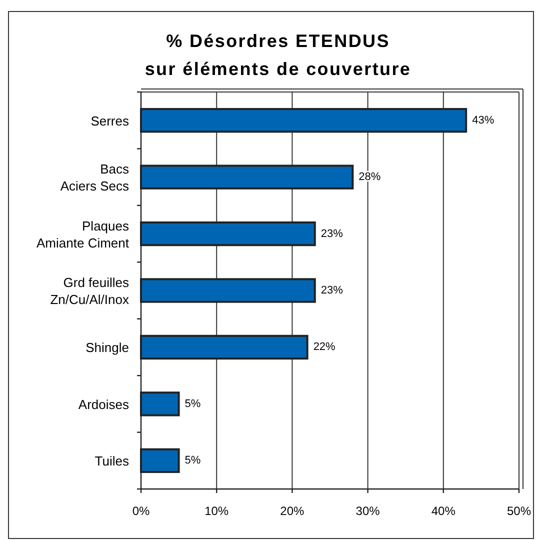  What do you see at coordinates (104, 404) in the screenshot?
I see `y-tick-label: Ardoises` at bounding box center [104, 404].